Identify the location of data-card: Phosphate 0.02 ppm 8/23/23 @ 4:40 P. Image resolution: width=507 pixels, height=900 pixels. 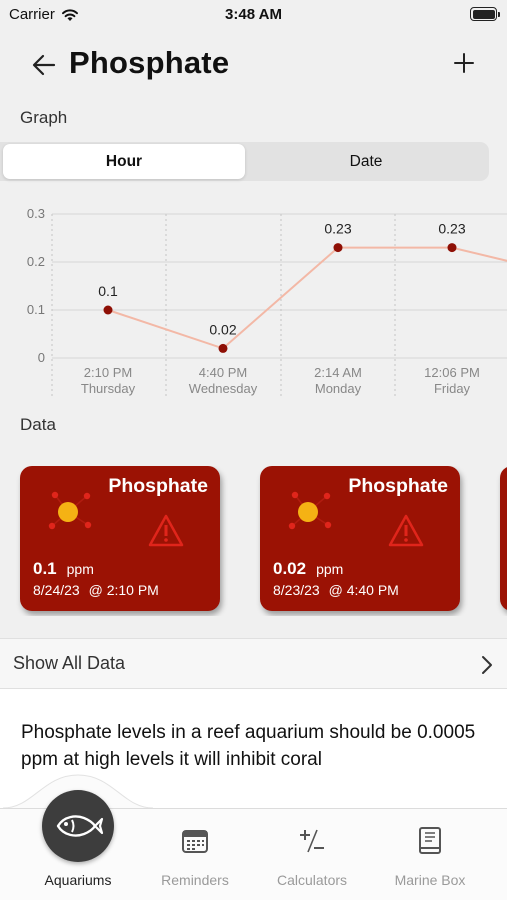
(360, 538).